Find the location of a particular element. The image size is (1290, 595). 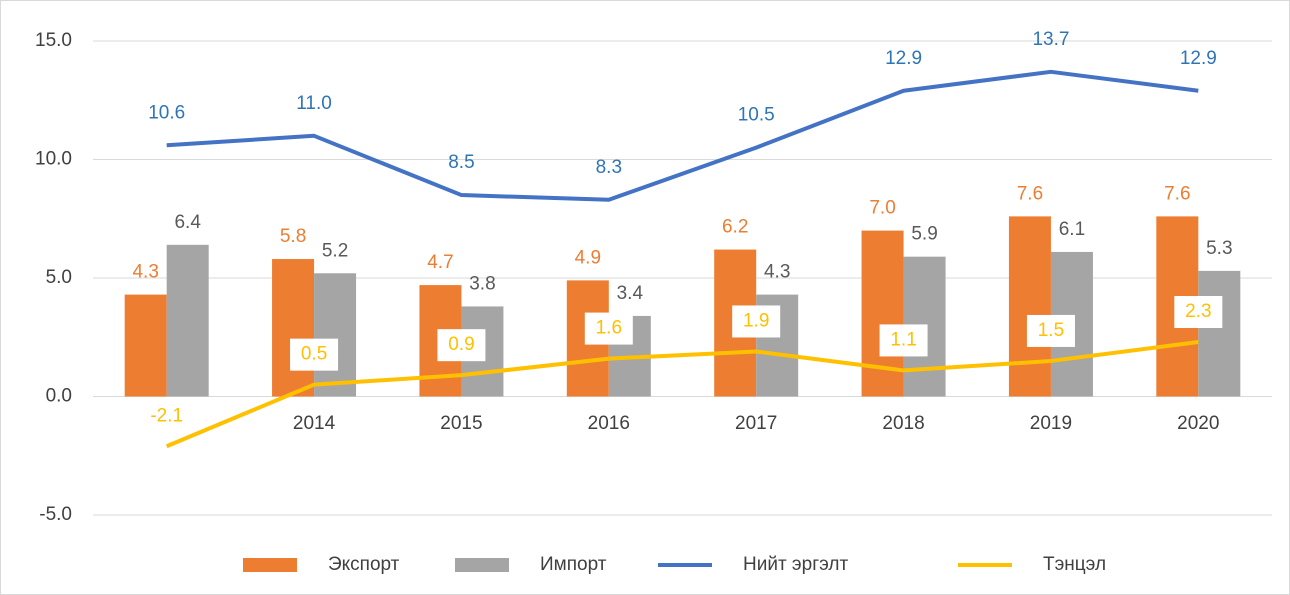

line is located at coordinates (682, 394).